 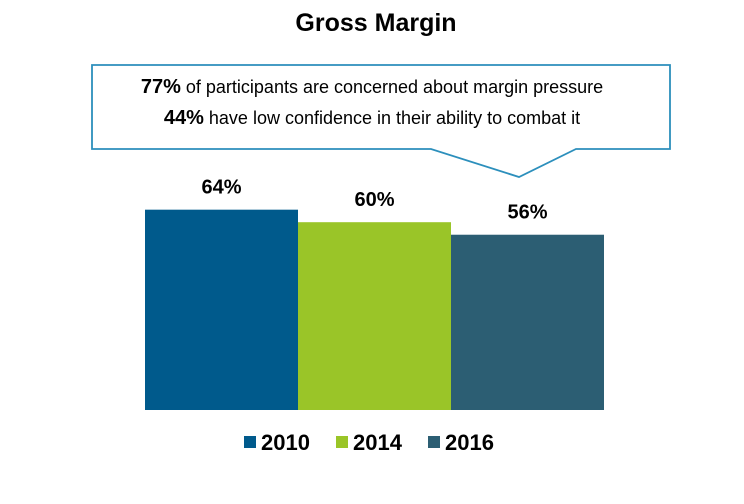 I want to click on legend-label-2014: 2014, so click(x=378, y=442).